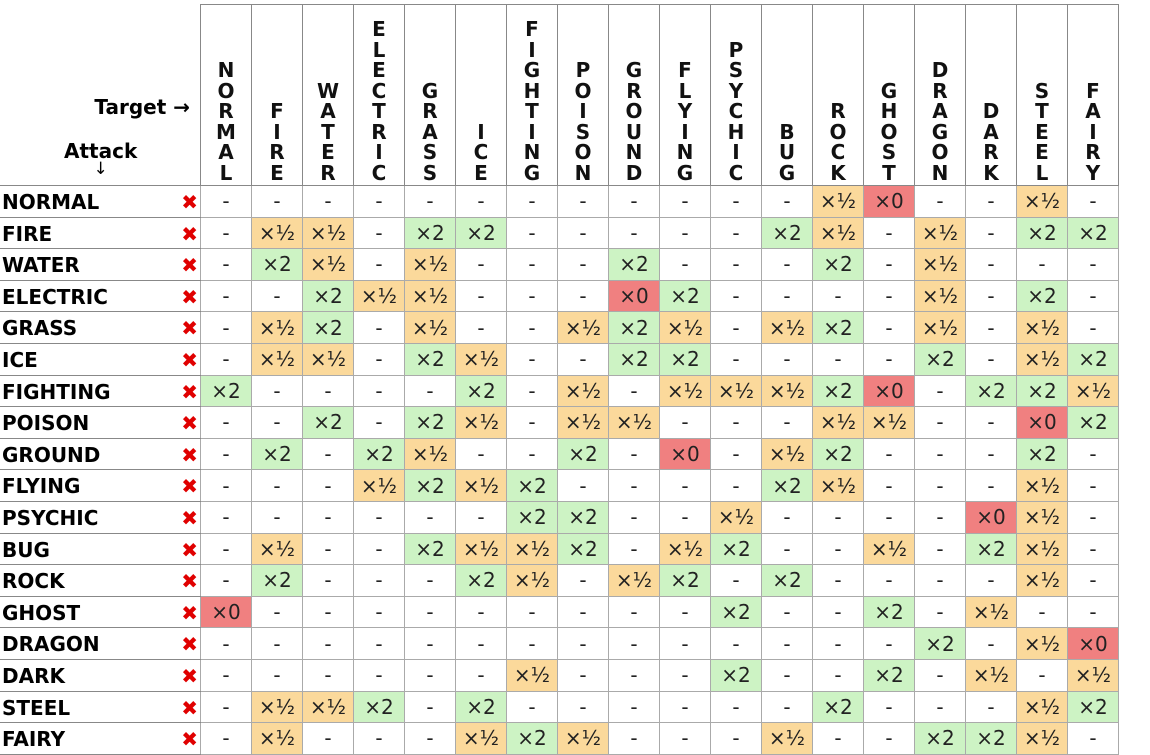  I want to click on row-label: ELECTRIC, so click(55, 296).